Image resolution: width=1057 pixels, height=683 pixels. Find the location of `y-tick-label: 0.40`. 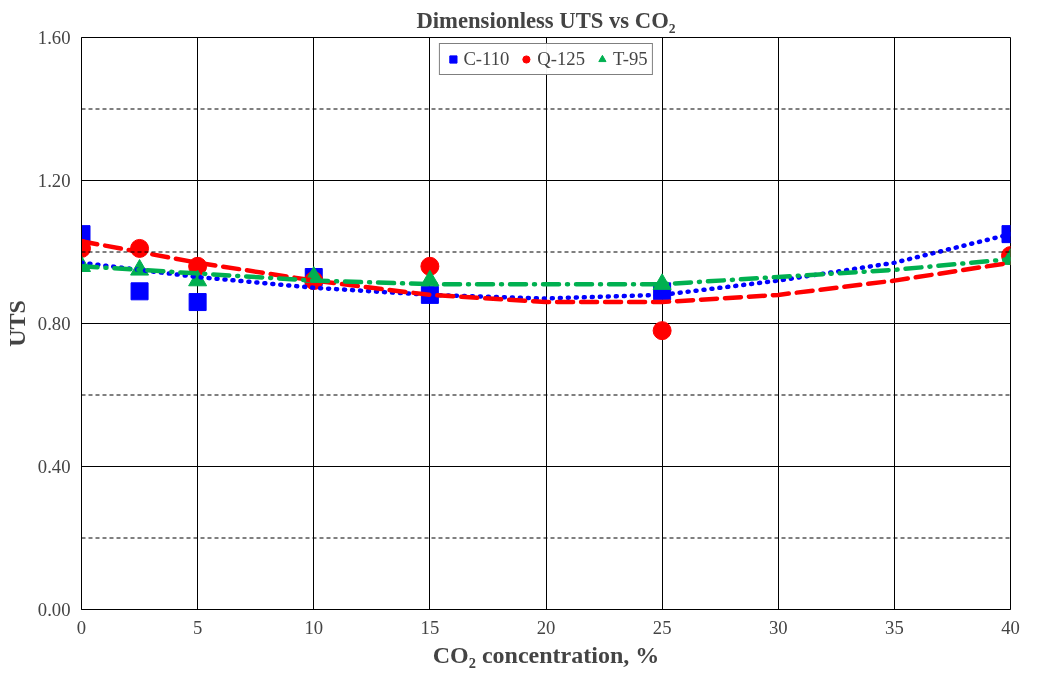

y-tick-label: 0.40 is located at coordinates (54, 466).